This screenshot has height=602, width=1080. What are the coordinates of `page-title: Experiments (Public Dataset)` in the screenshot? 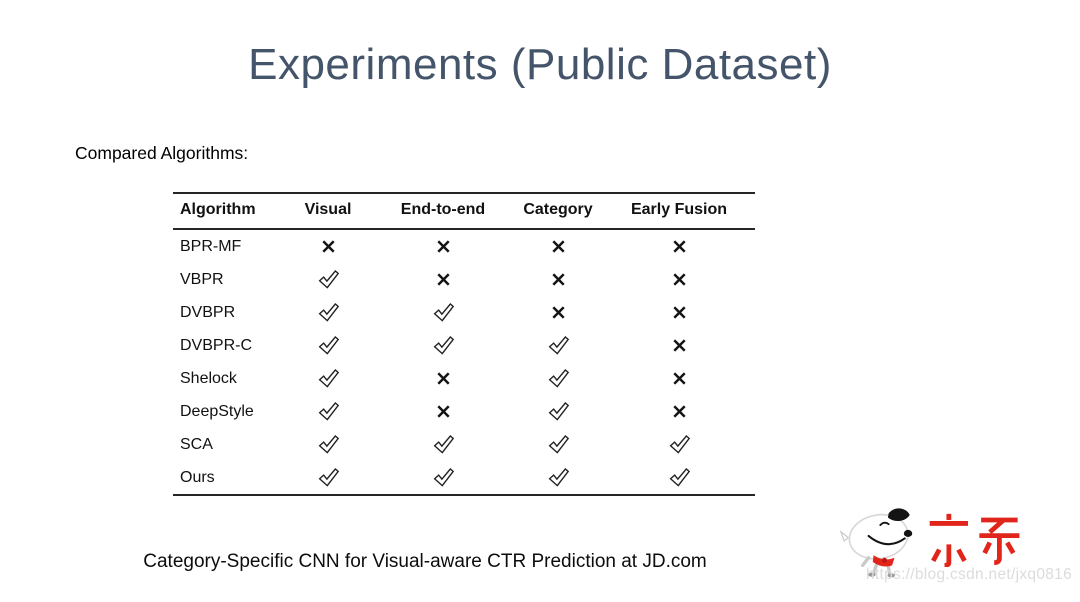 It's located at (540, 64).